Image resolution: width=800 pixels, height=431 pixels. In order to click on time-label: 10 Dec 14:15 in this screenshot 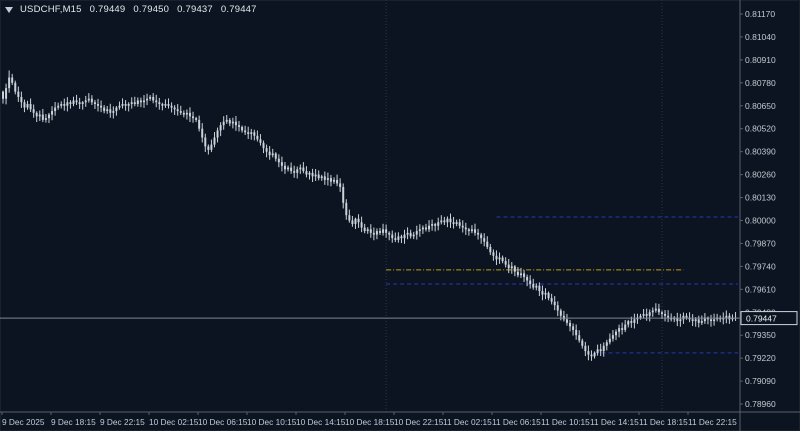, I will do `click(321, 422)`.